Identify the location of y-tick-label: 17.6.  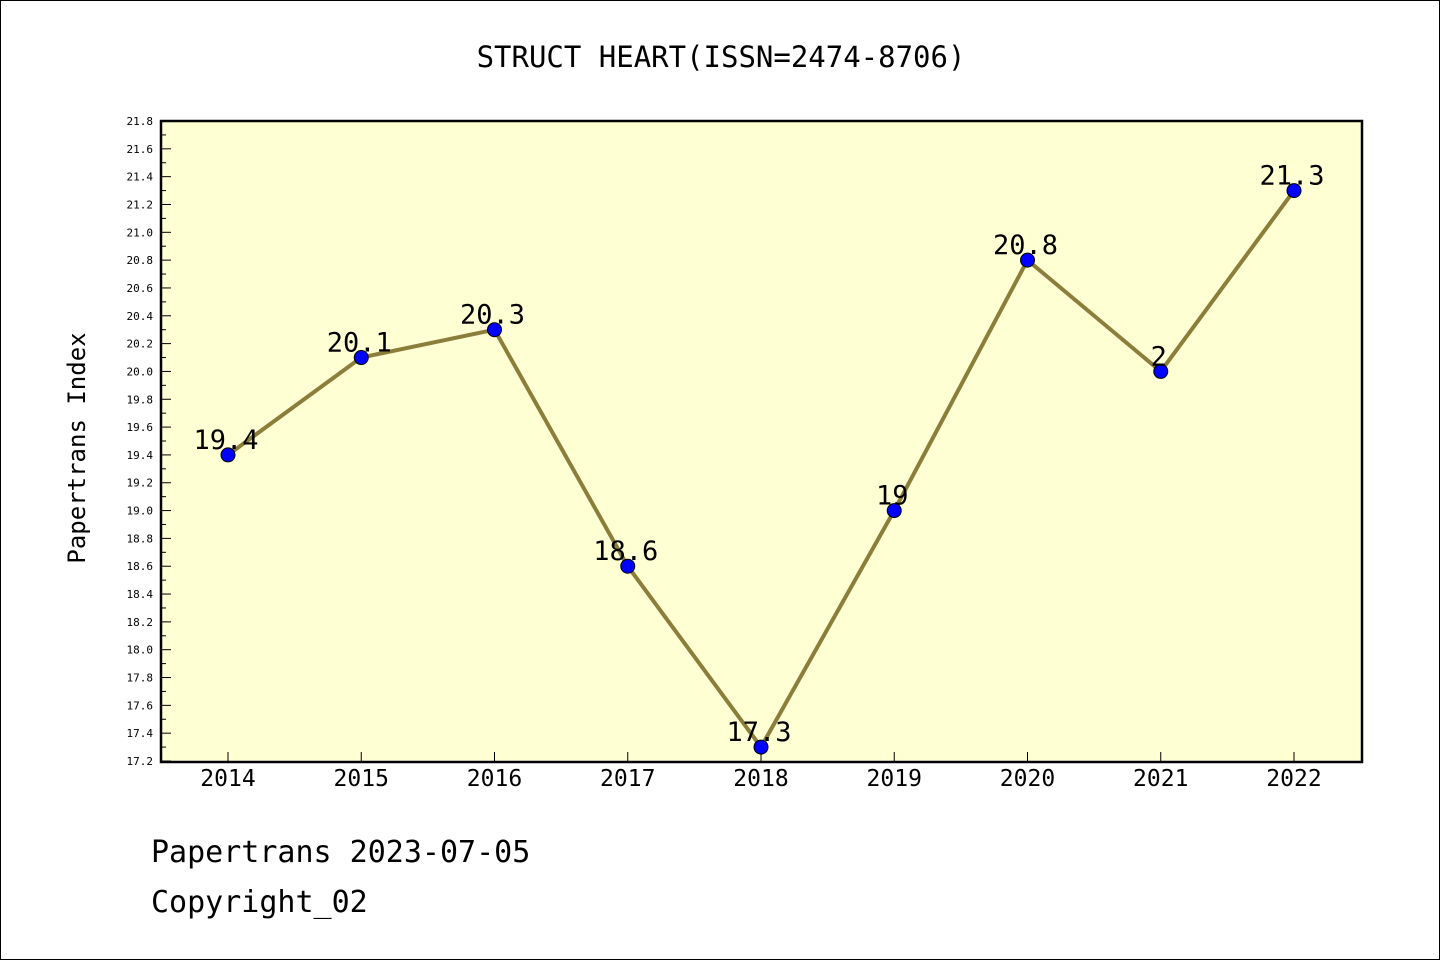
(140, 705).